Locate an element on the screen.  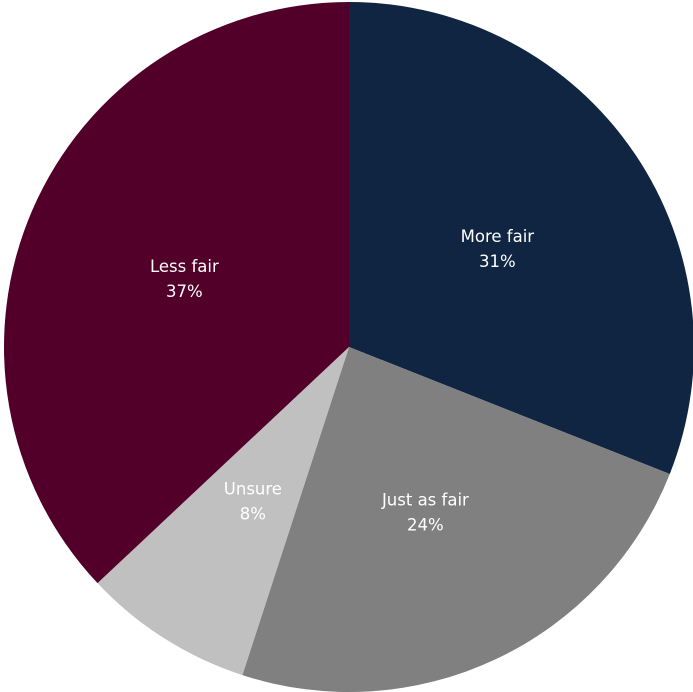
slice-label-group-unsure: Unsure 8% is located at coordinates (253, 501).